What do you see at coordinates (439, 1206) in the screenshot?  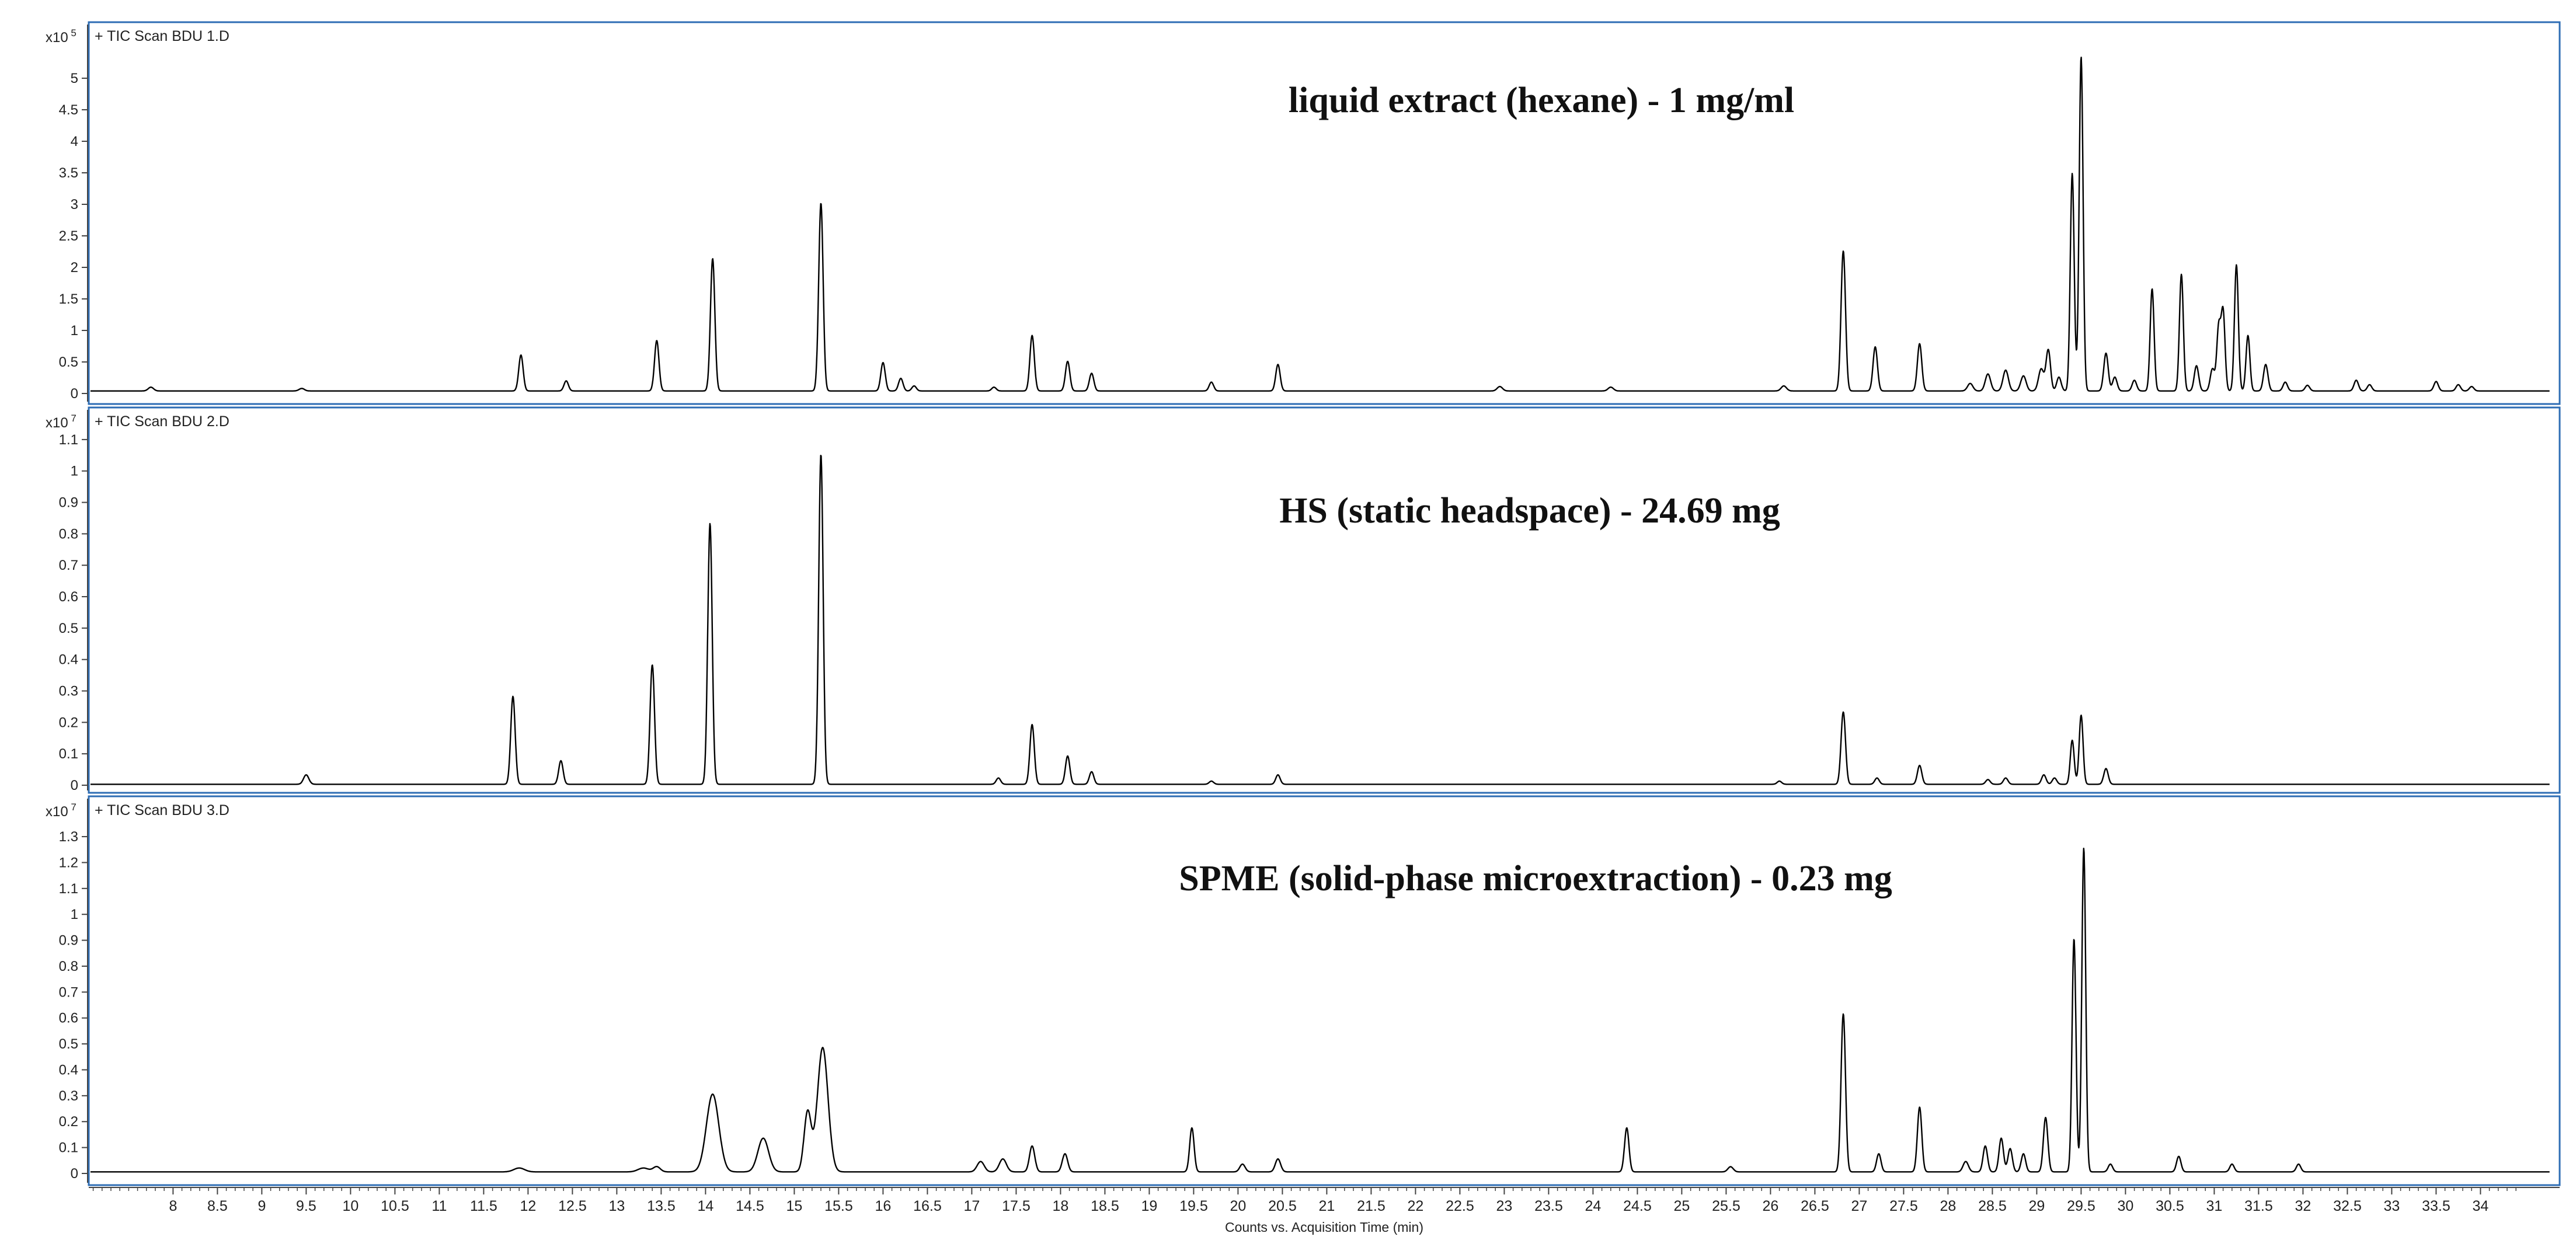 I see `x-tick-label: 11` at bounding box center [439, 1206].